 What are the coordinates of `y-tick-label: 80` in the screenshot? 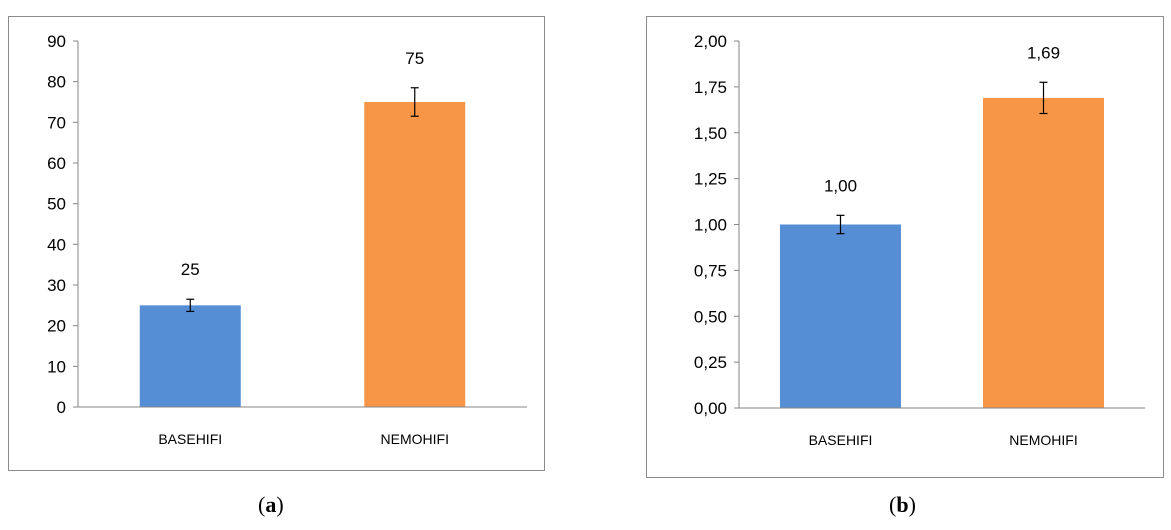 It's located at (56, 82).